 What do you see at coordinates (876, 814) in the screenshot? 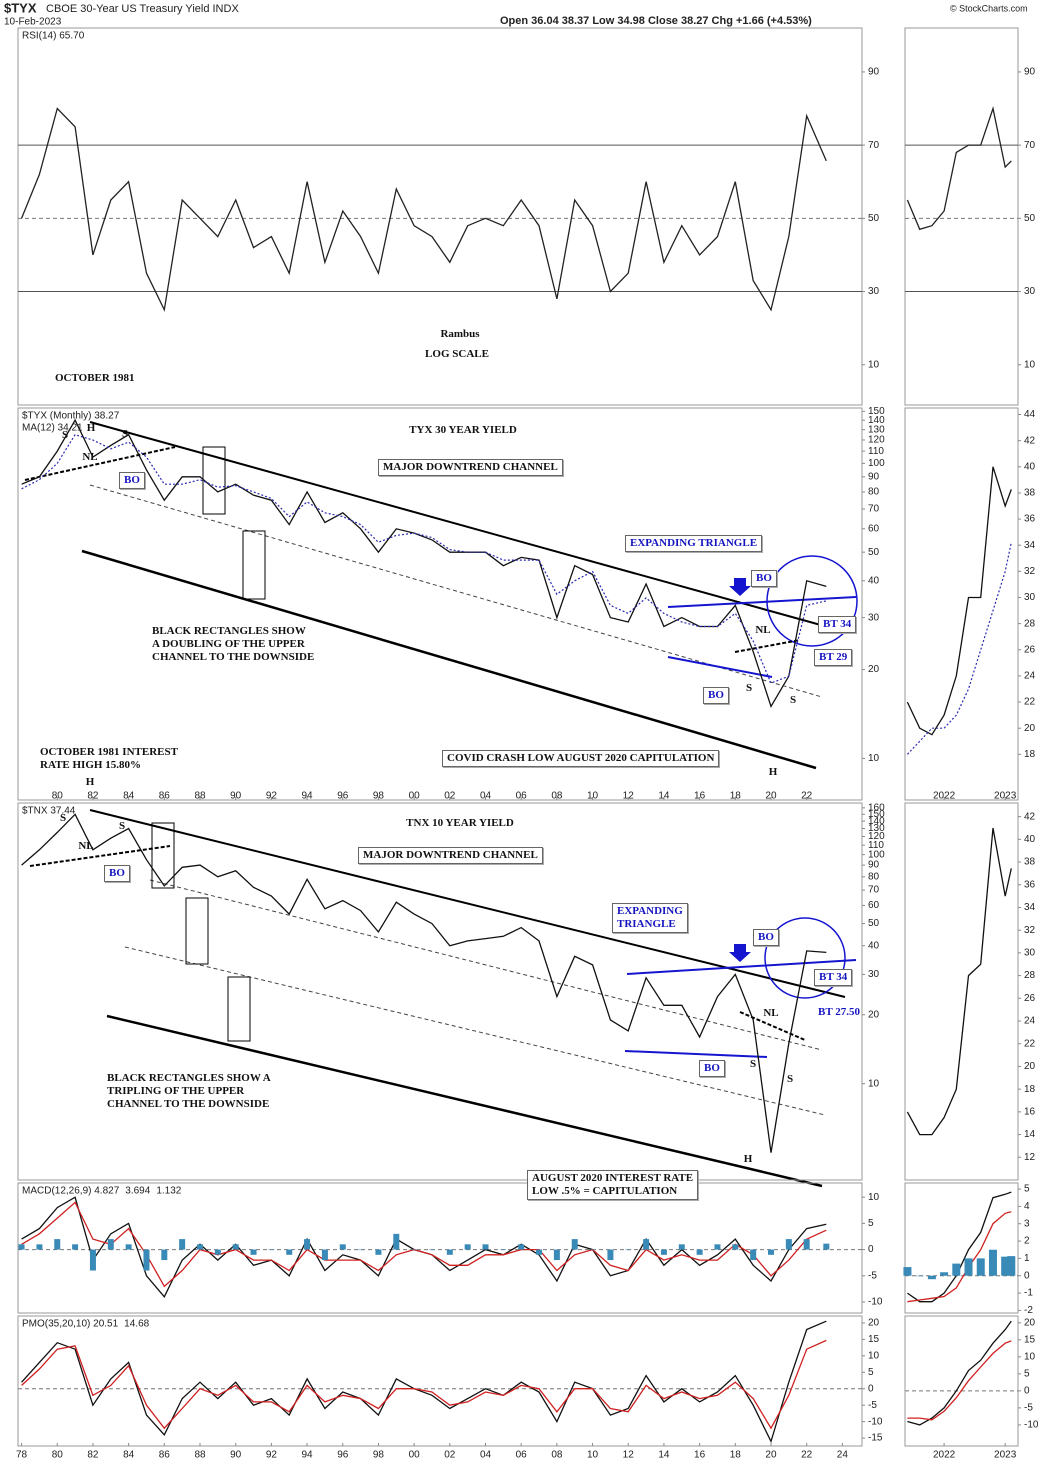
I see `y-tick-label: 150` at bounding box center [876, 814].